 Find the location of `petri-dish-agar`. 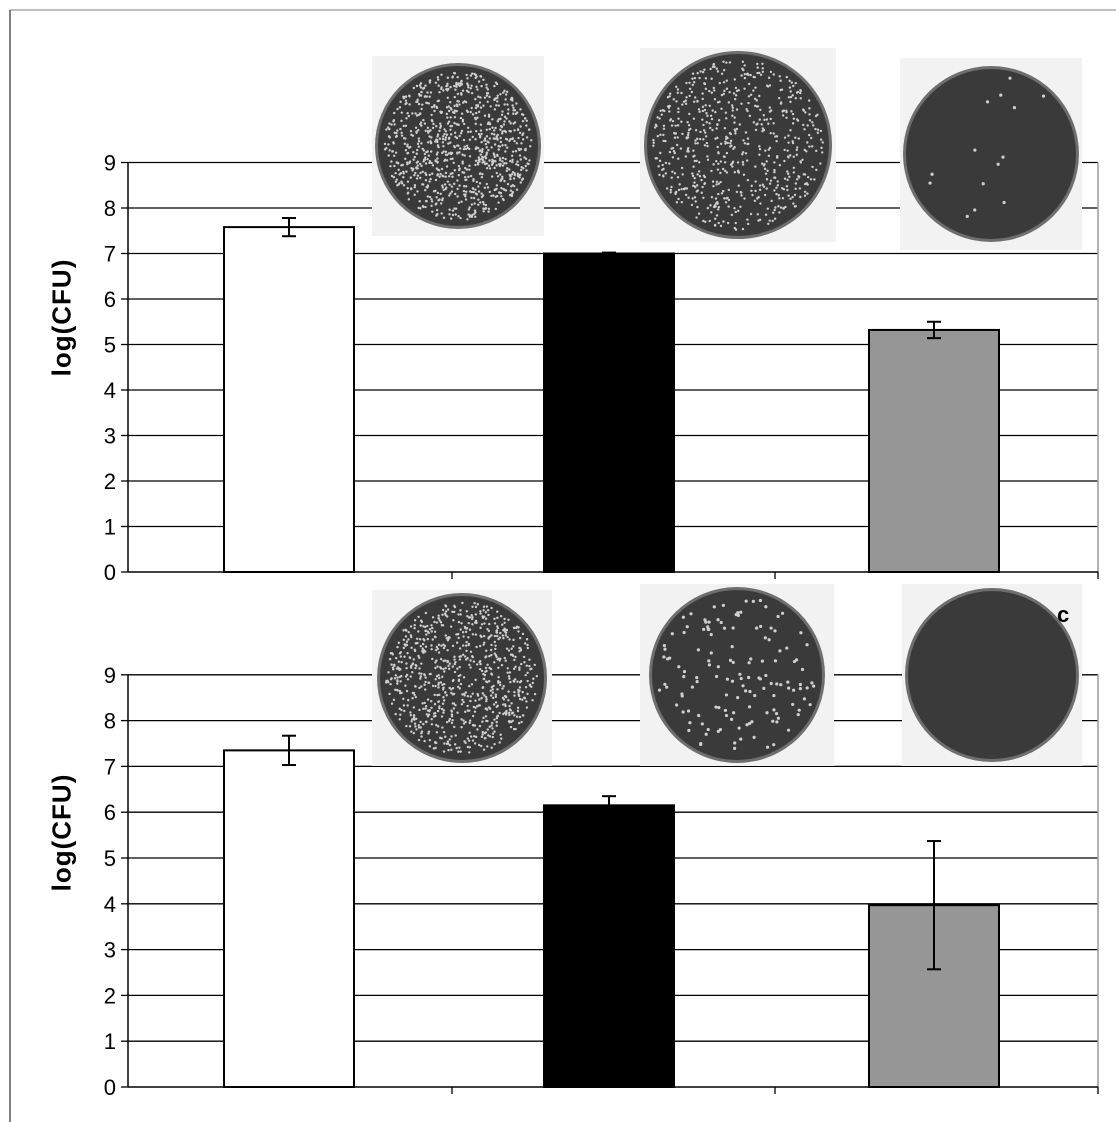

petri-dish-agar is located at coordinates (991, 154).